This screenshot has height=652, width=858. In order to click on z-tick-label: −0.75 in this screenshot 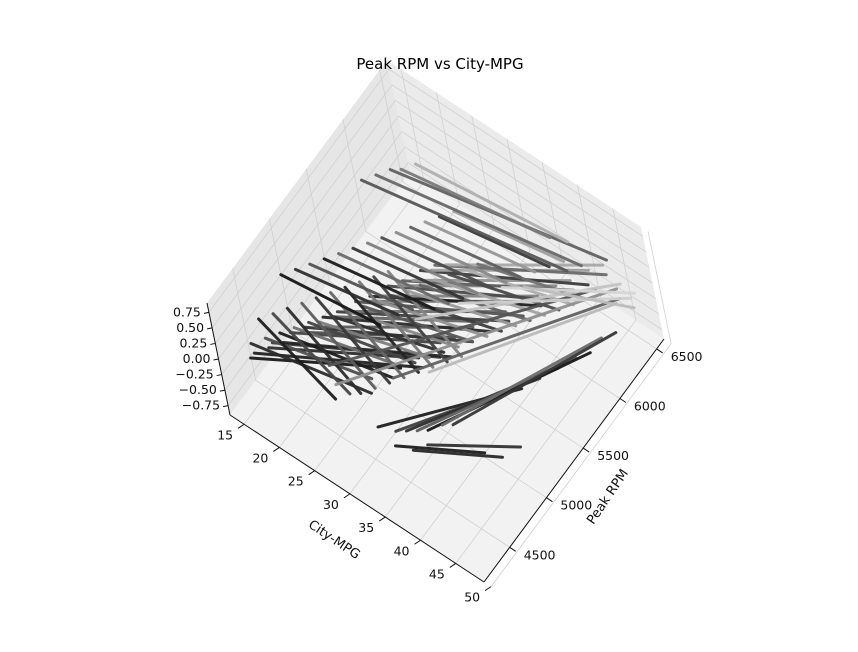, I will do `click(201, 405)`.